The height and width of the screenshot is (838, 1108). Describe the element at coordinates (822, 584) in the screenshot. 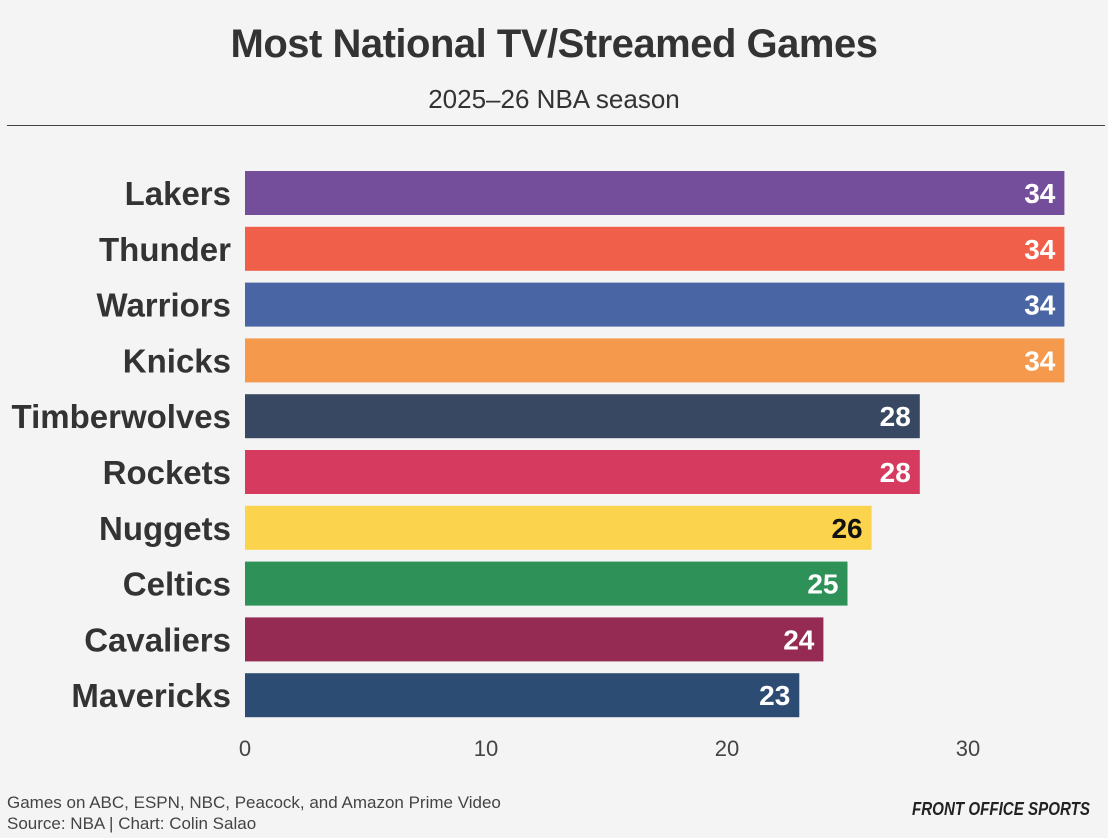

I see `value-label-celtics: 25` at that location.